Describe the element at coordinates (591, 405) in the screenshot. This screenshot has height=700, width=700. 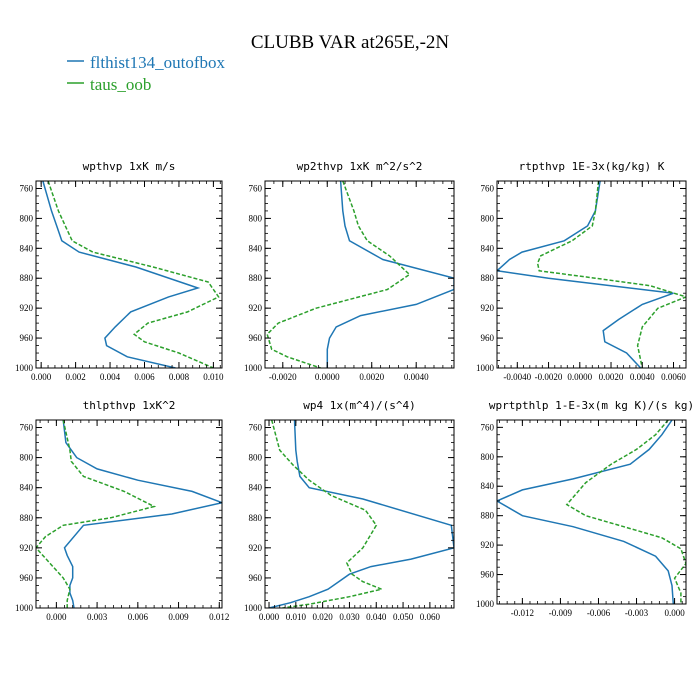
I see `panel-title: wprtpthlp 1-E-3x(m kg K)/(s kg)` at that location.